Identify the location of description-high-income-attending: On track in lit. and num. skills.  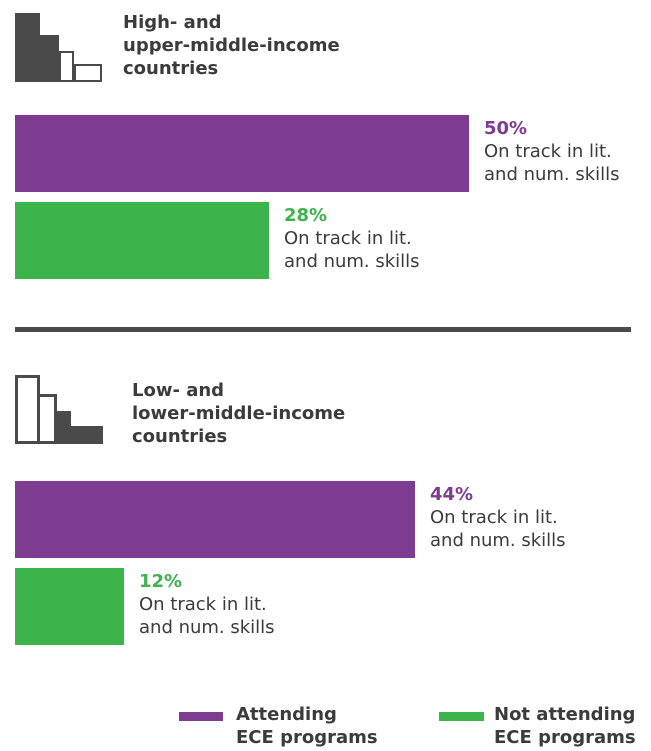
(552, 163).